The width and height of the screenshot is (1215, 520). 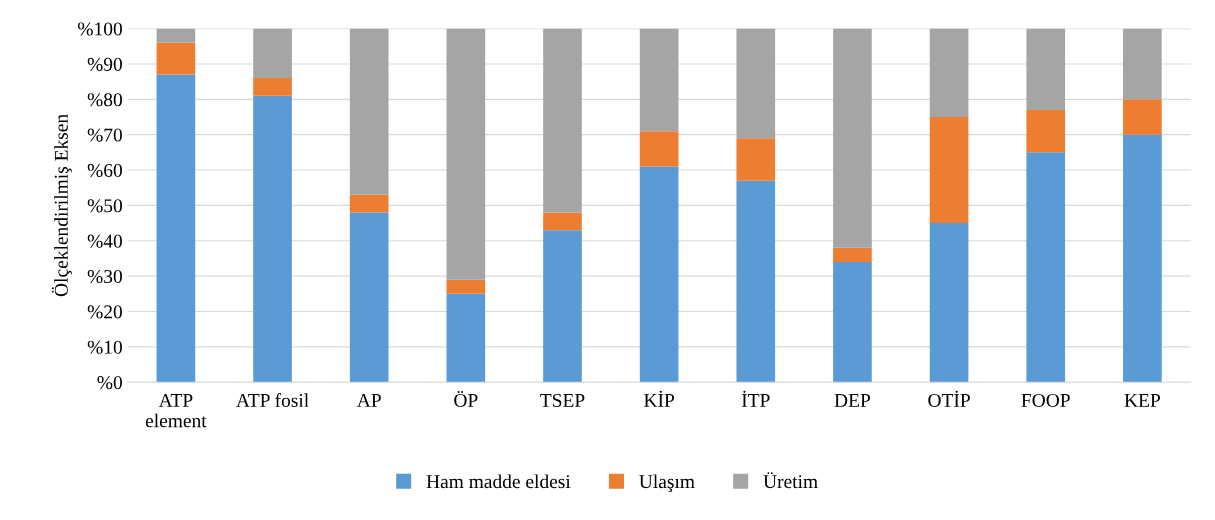 I want to click on x-tick-label: KEP, so click(x=1142, y=400).